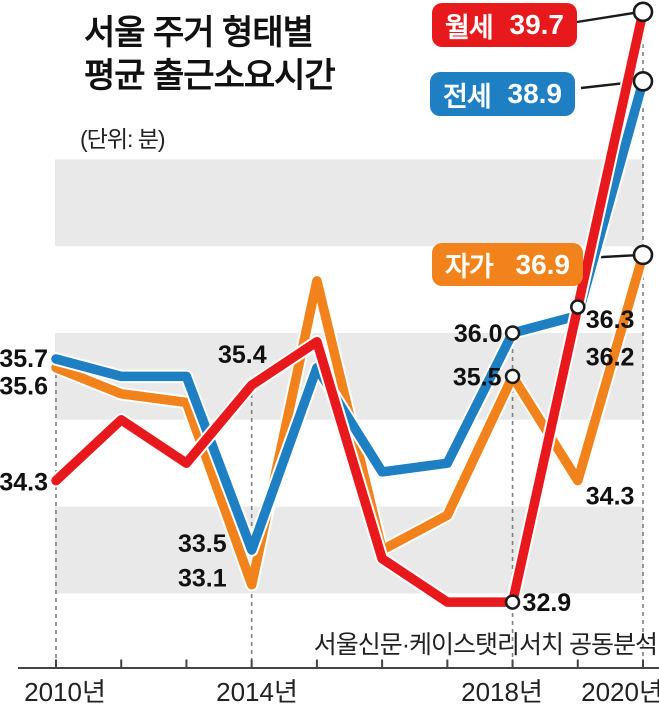 The image size is (659, 709). I want to click on callout-own-home-value: 36.9, so click(543, 264).